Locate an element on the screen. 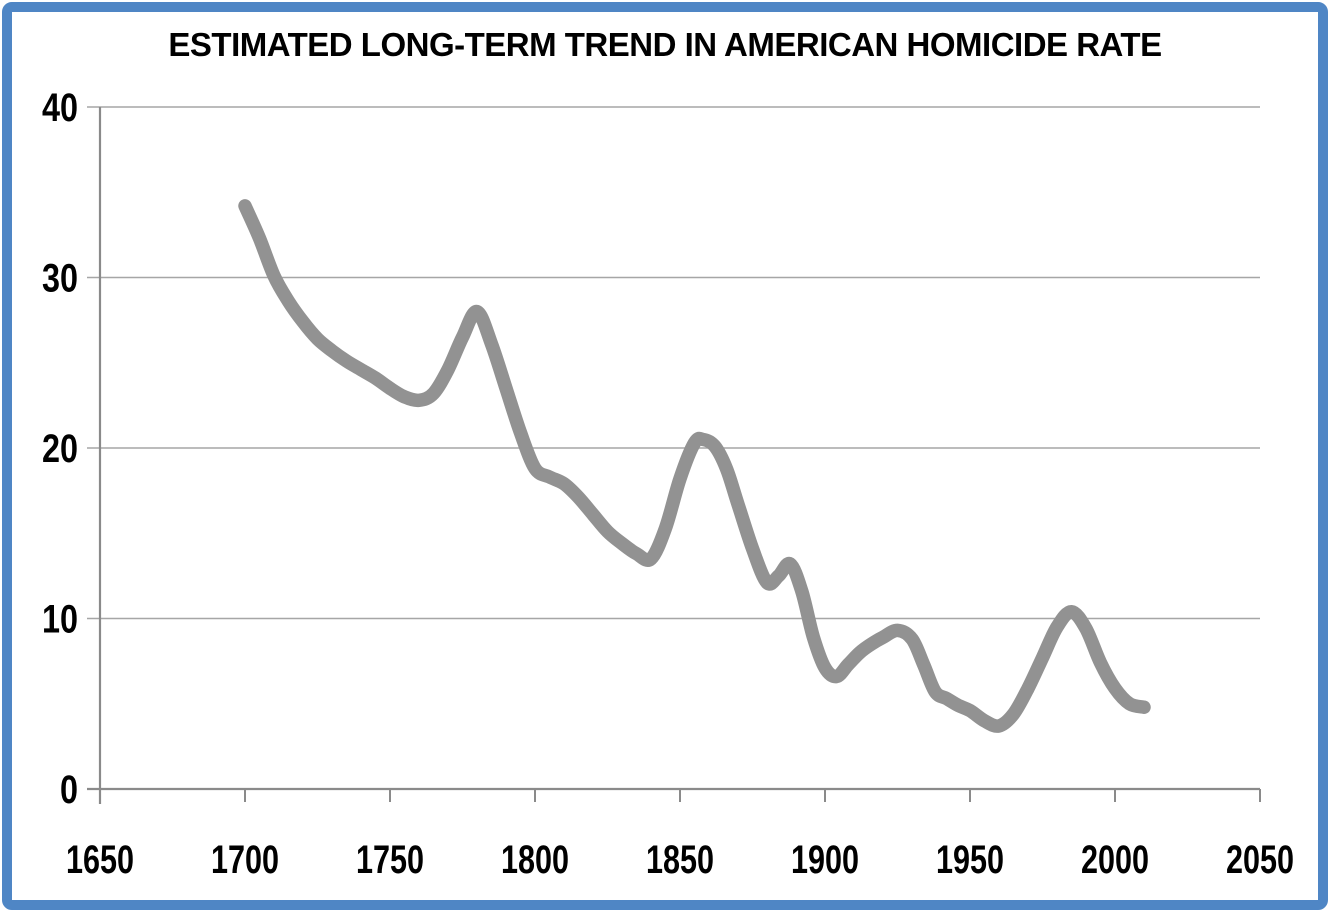 This screenshot has width=1330, height=912. y-tick-label-0: 0 is located at coordinates (69, 790).